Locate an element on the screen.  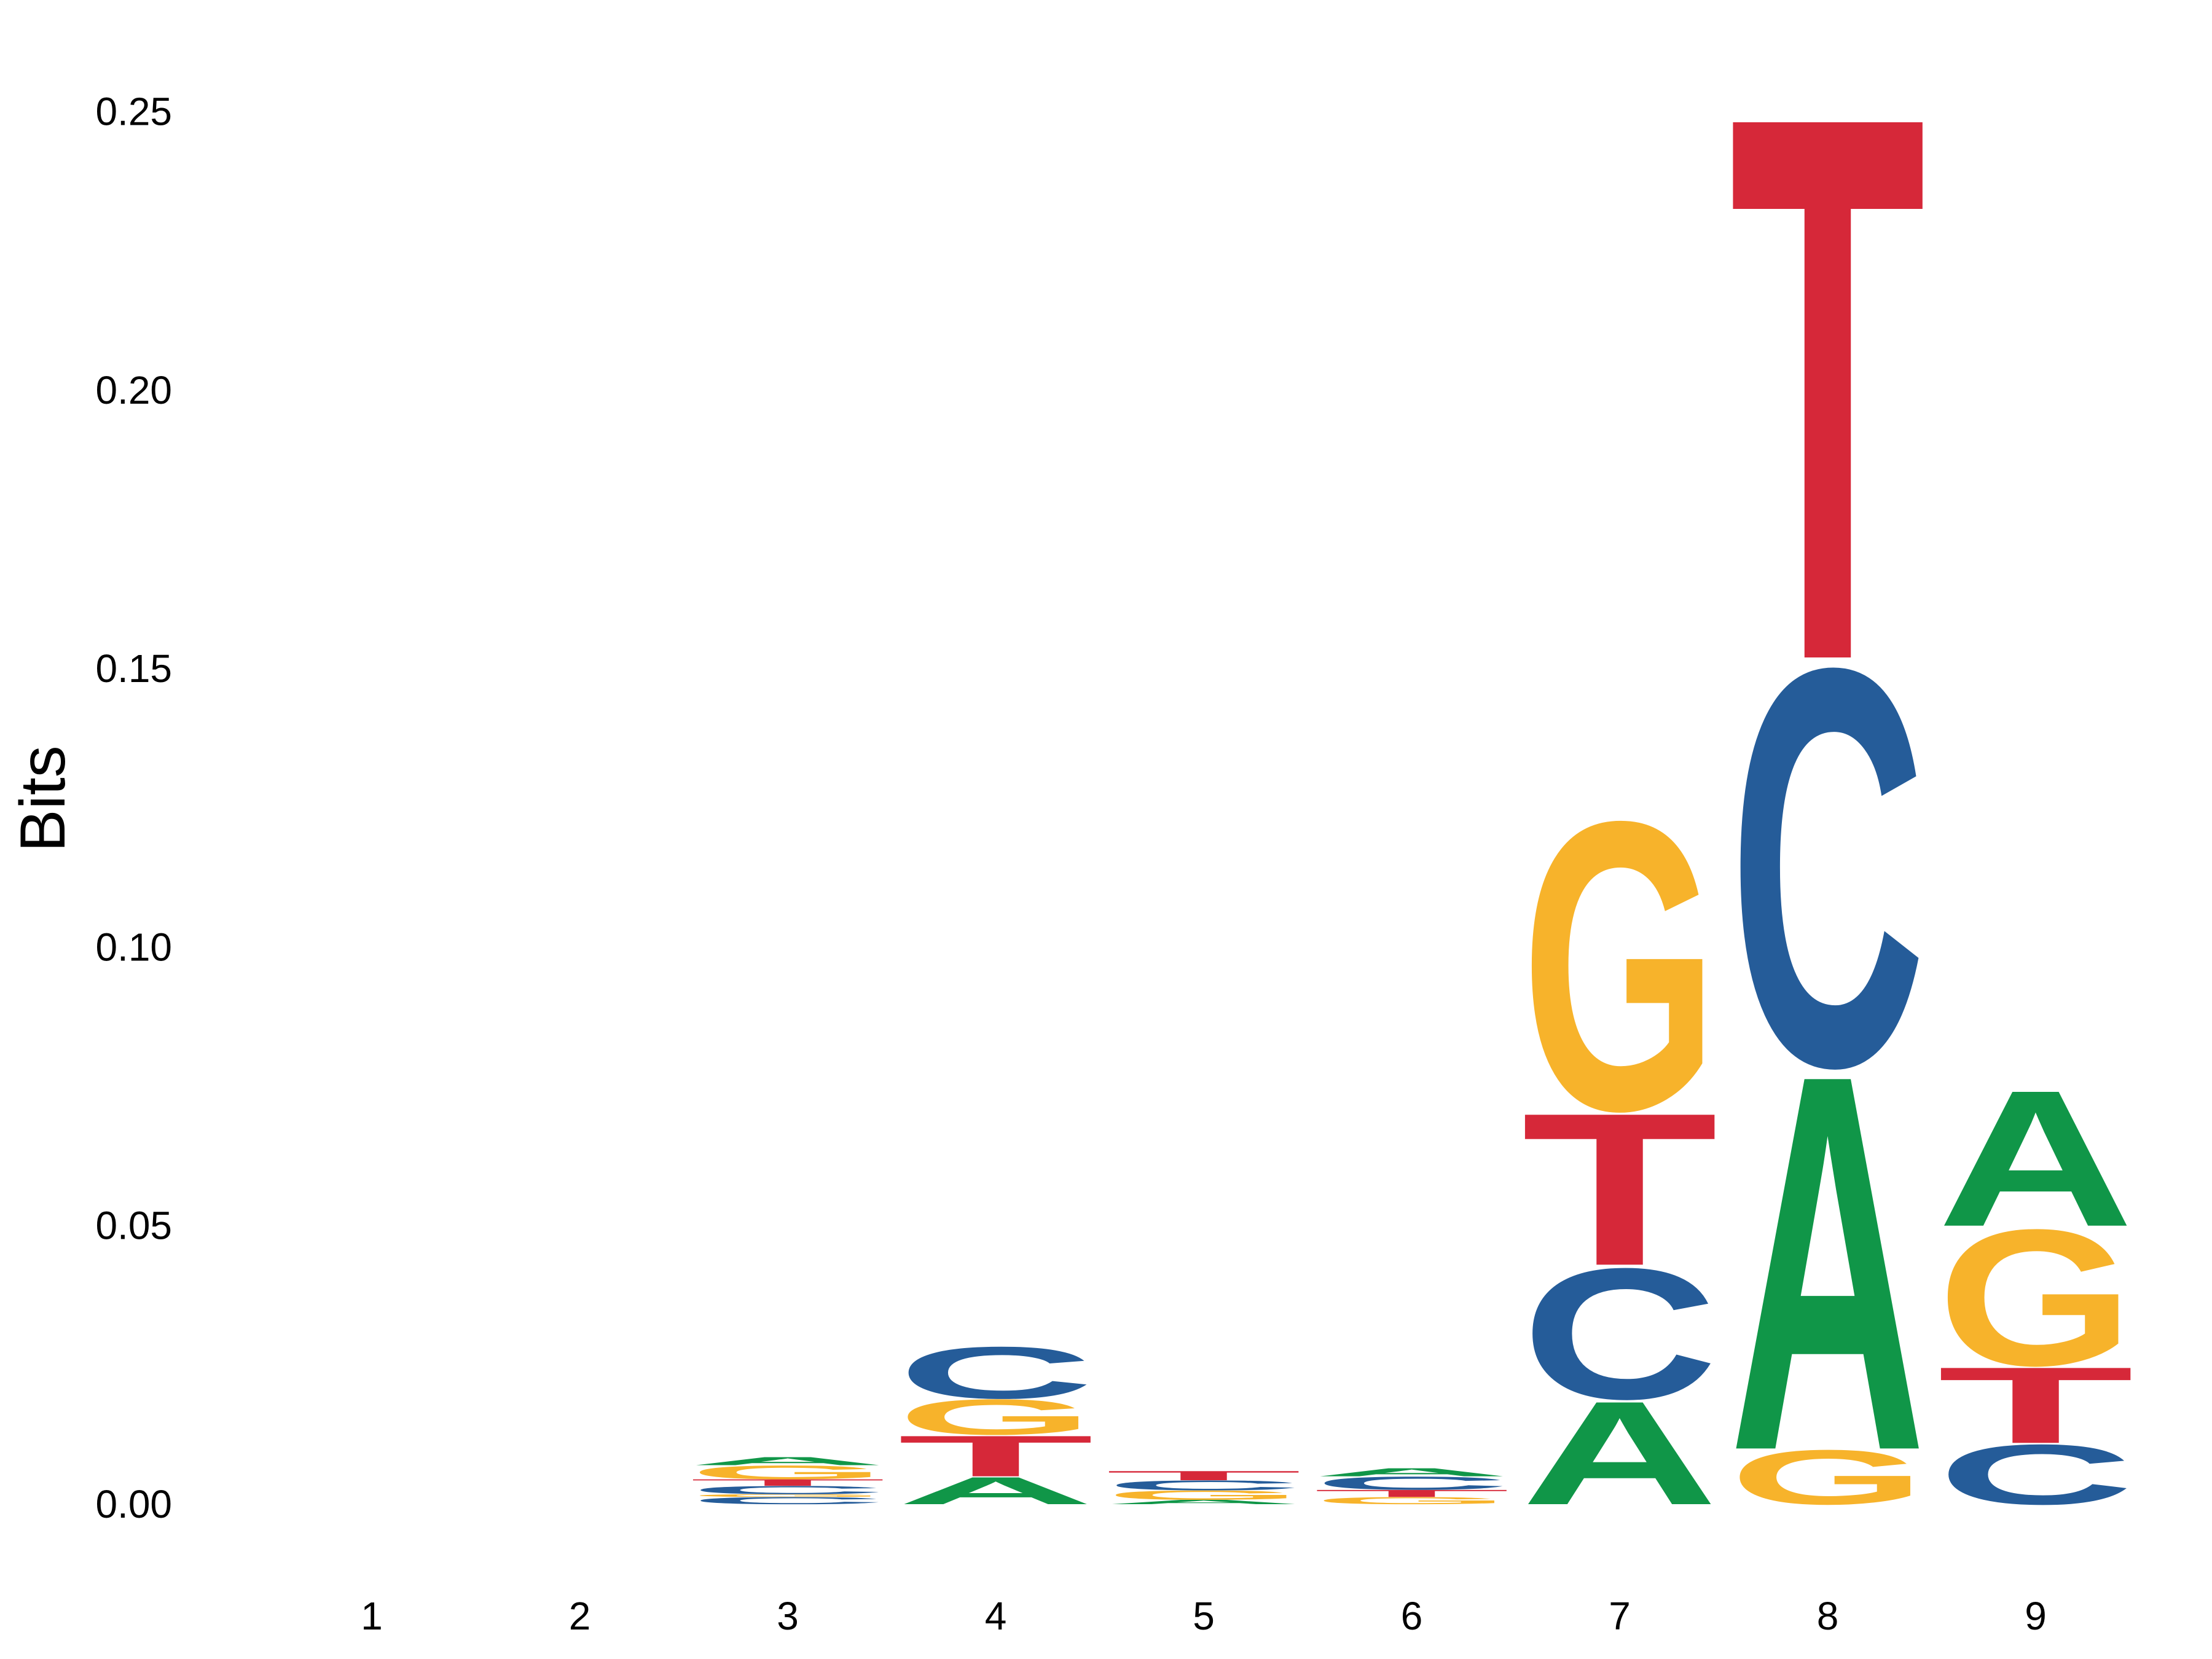
x-tick-label: 3 is located at coordinates (788, 1616).